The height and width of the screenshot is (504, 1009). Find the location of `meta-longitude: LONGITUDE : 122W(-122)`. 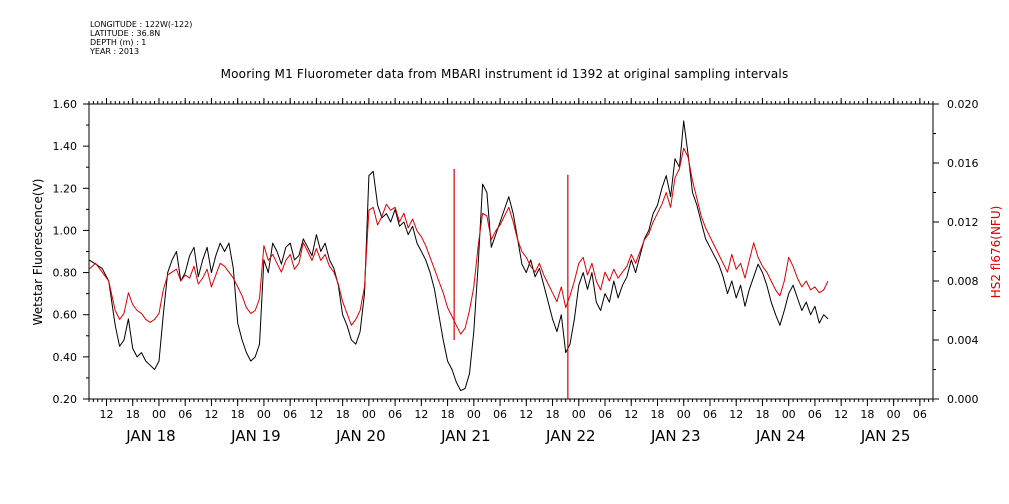

meta-longitude: LONGITUDE : 122W(-122) is located at coordinates (141, 24).